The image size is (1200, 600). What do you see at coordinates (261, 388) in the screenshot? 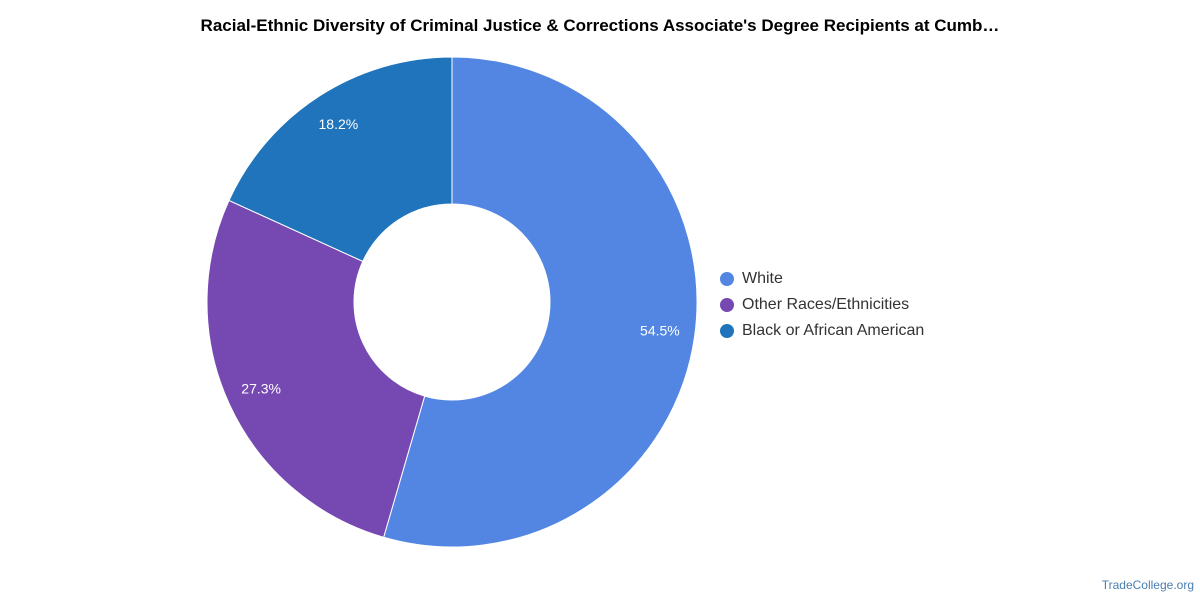
I see `slice-label-other-races-ethnicities: 27.3%` at bounding box center [261, 388].